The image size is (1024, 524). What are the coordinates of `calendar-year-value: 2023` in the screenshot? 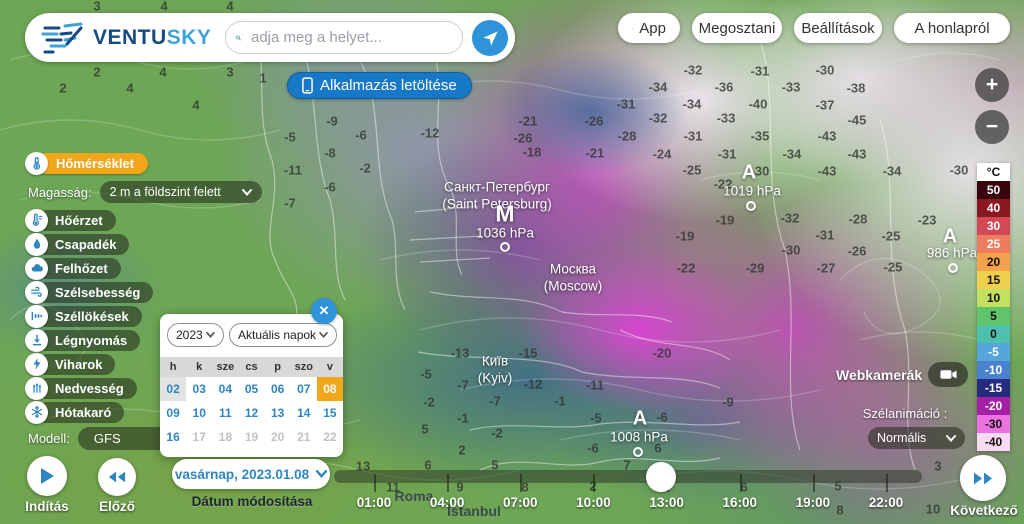 It's located at (189, 335).